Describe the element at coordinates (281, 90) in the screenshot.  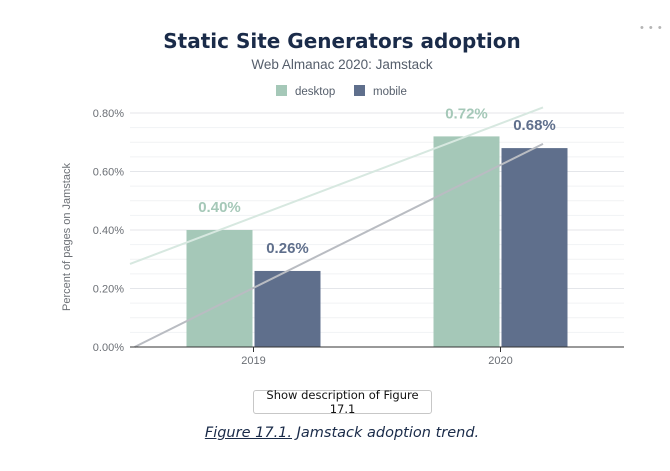
I see `legend-swatch-desktop` at that location.